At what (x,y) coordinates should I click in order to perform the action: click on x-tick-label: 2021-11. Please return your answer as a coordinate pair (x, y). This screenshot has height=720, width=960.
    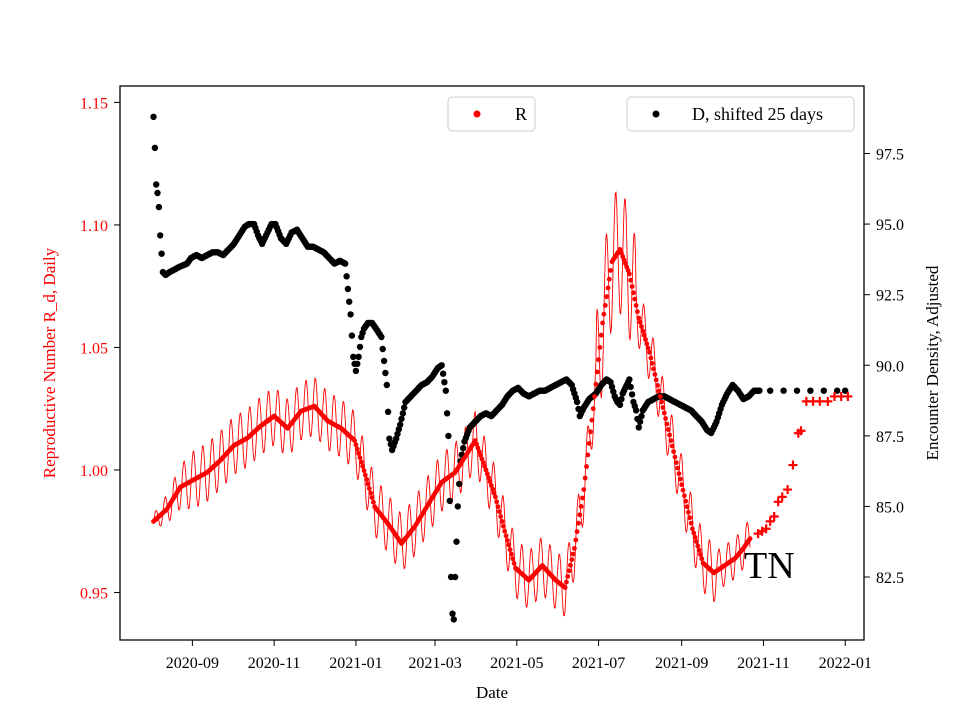
    Looking at the image, I should click on (763, 663).